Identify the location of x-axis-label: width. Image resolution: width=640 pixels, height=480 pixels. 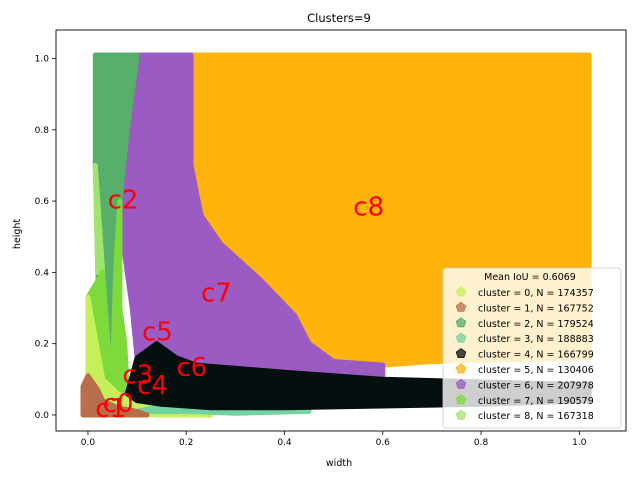
(339, 463).